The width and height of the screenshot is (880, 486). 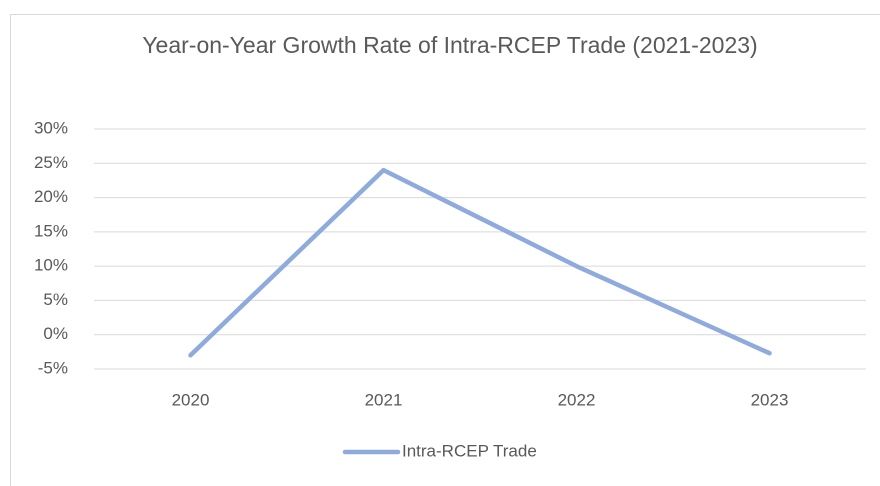 I want to click on x-tick-label: 2021, so click(x=384, y=399).